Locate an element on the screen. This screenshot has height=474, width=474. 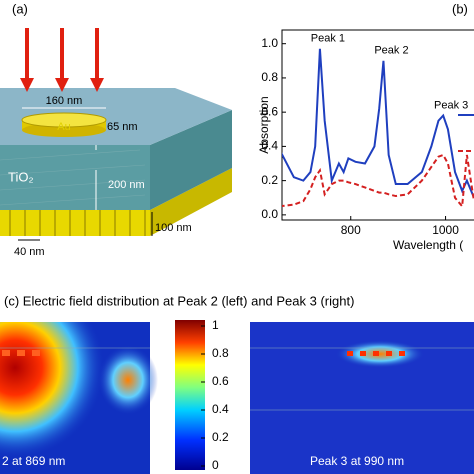
y-tick-label: 0.2 is located at coordinates (269, 180).